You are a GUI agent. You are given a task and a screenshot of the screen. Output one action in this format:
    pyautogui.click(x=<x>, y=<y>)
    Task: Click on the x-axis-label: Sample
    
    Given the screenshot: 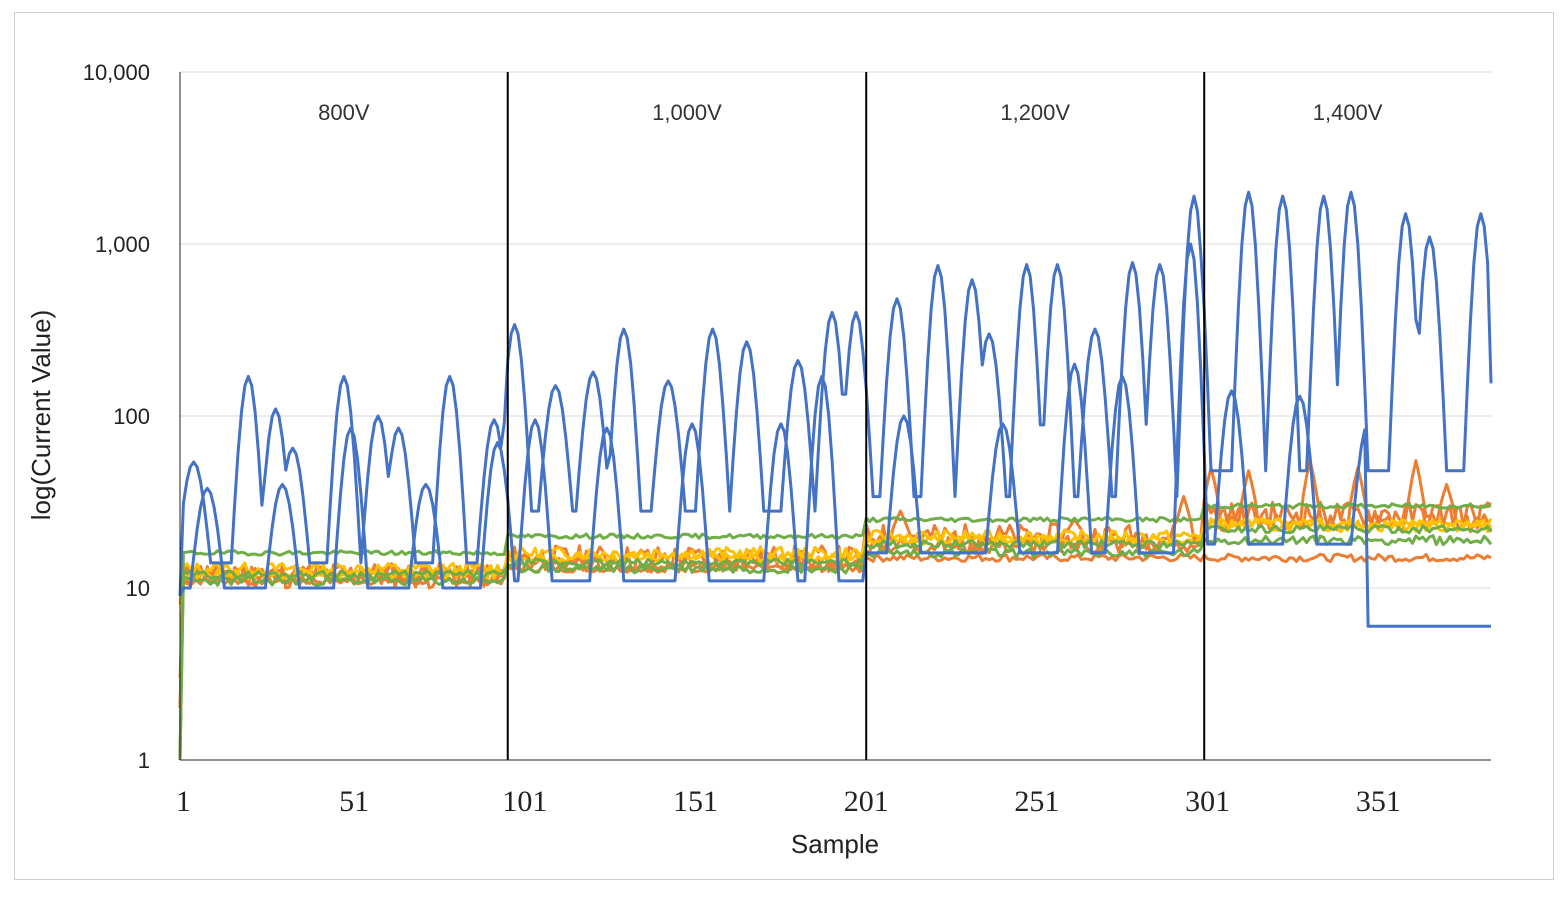 What is the action you would take?
    pyautogui.click(x=835, y=844)
    